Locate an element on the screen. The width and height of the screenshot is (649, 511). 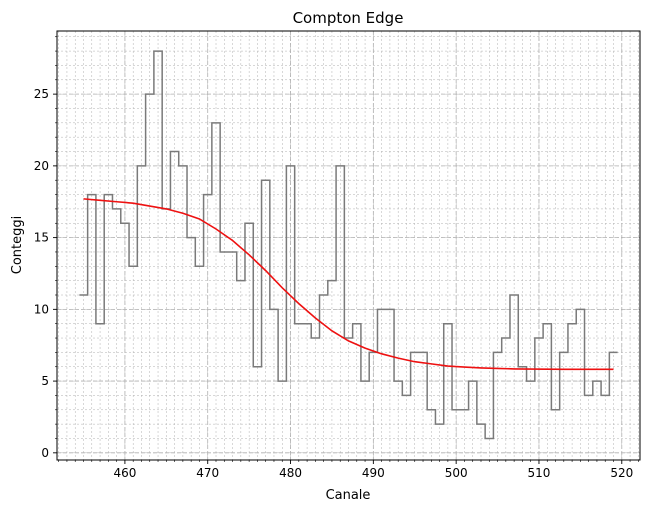
y-tick-label: 10 is located at coordinates (41, 309).